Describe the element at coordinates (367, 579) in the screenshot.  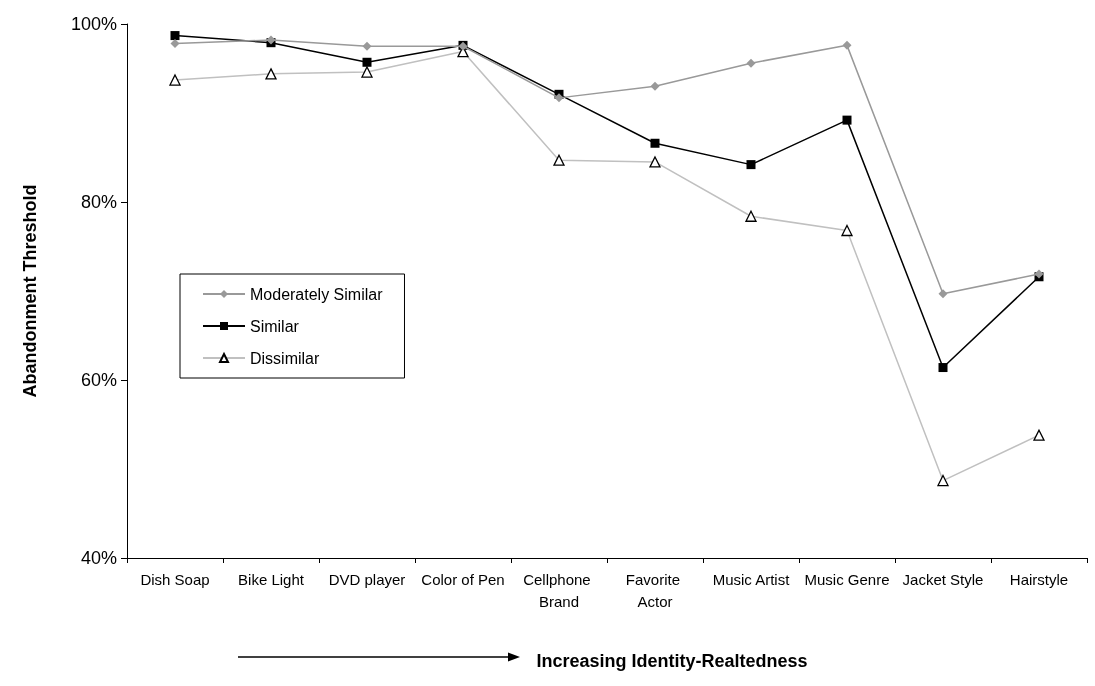
I see `x-tick-label: DVD player` at that location.